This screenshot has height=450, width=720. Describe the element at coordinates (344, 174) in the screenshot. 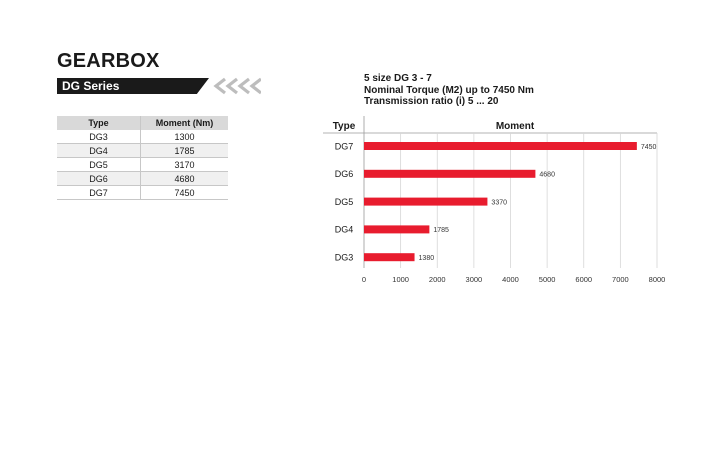

I see `category-label: DG6` at that location.